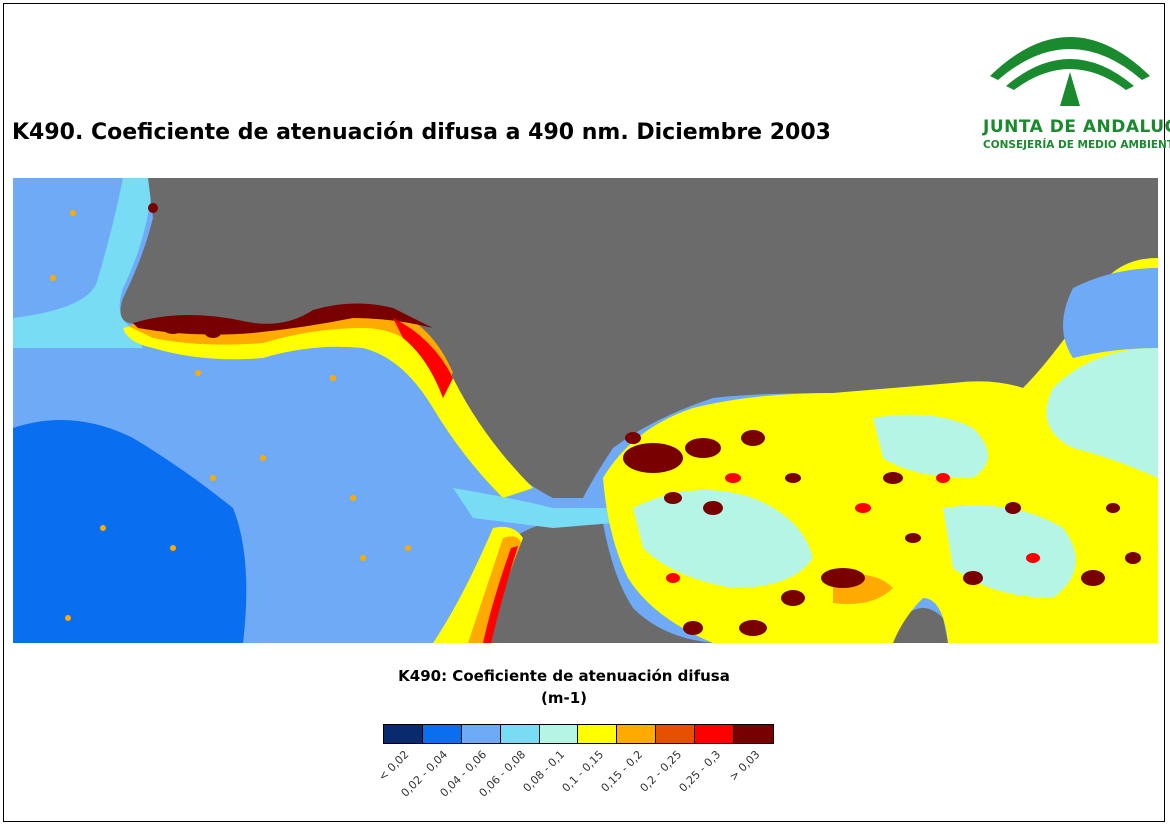 This screenshot has width=1170, height=827. What do you see at coordinates (423, 358) in the screenshot?
I see `cadiz-red-band` at bounding box center [423, 358].